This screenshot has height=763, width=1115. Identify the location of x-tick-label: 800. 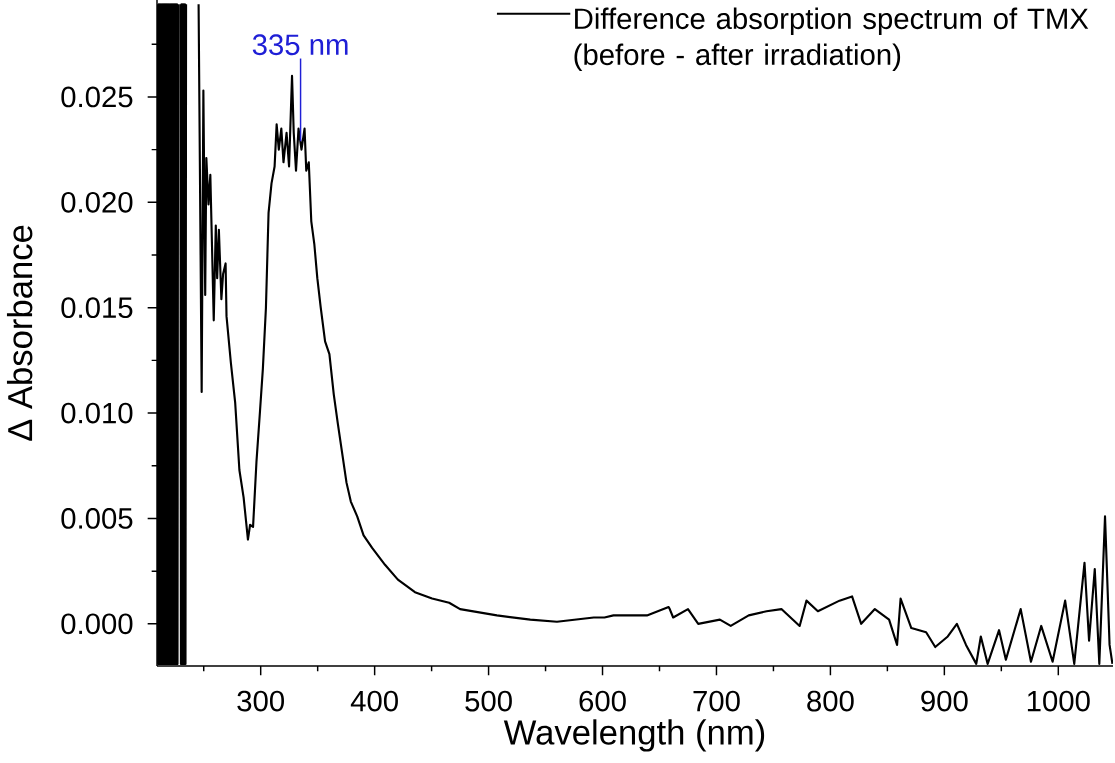
(830, 701).